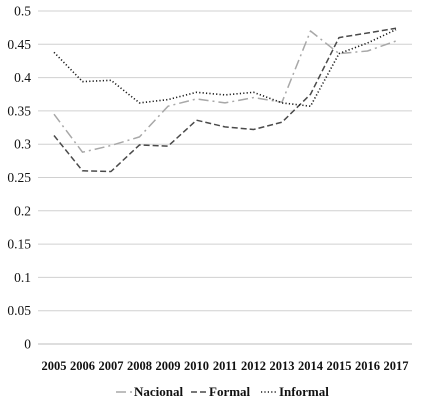  Describe the element at coordinates (22, 77) in the screenshot. I see `y-tick-label: 0.4` at that location.